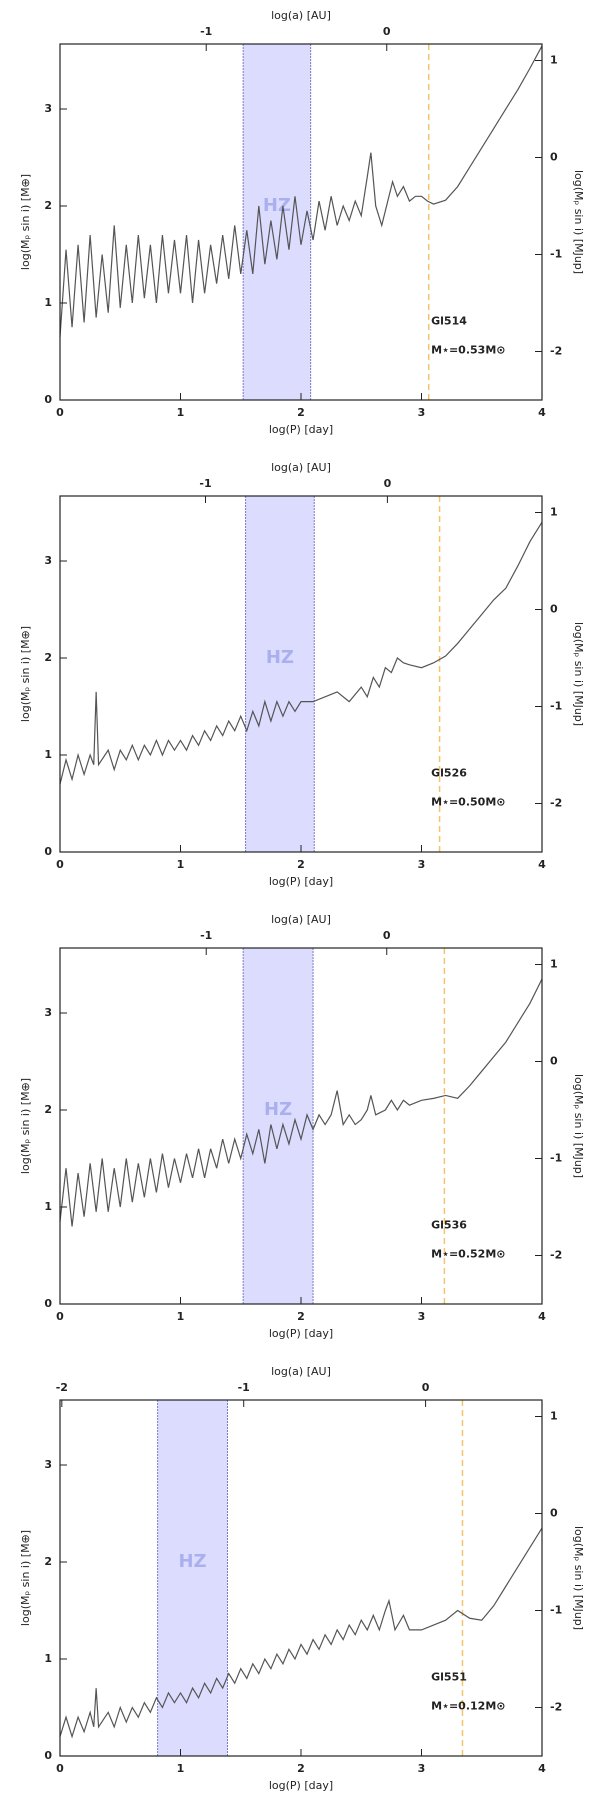 This screenshot has height=1799, width=600. I want to click on annotation: Gl536, so click(449, 1225).